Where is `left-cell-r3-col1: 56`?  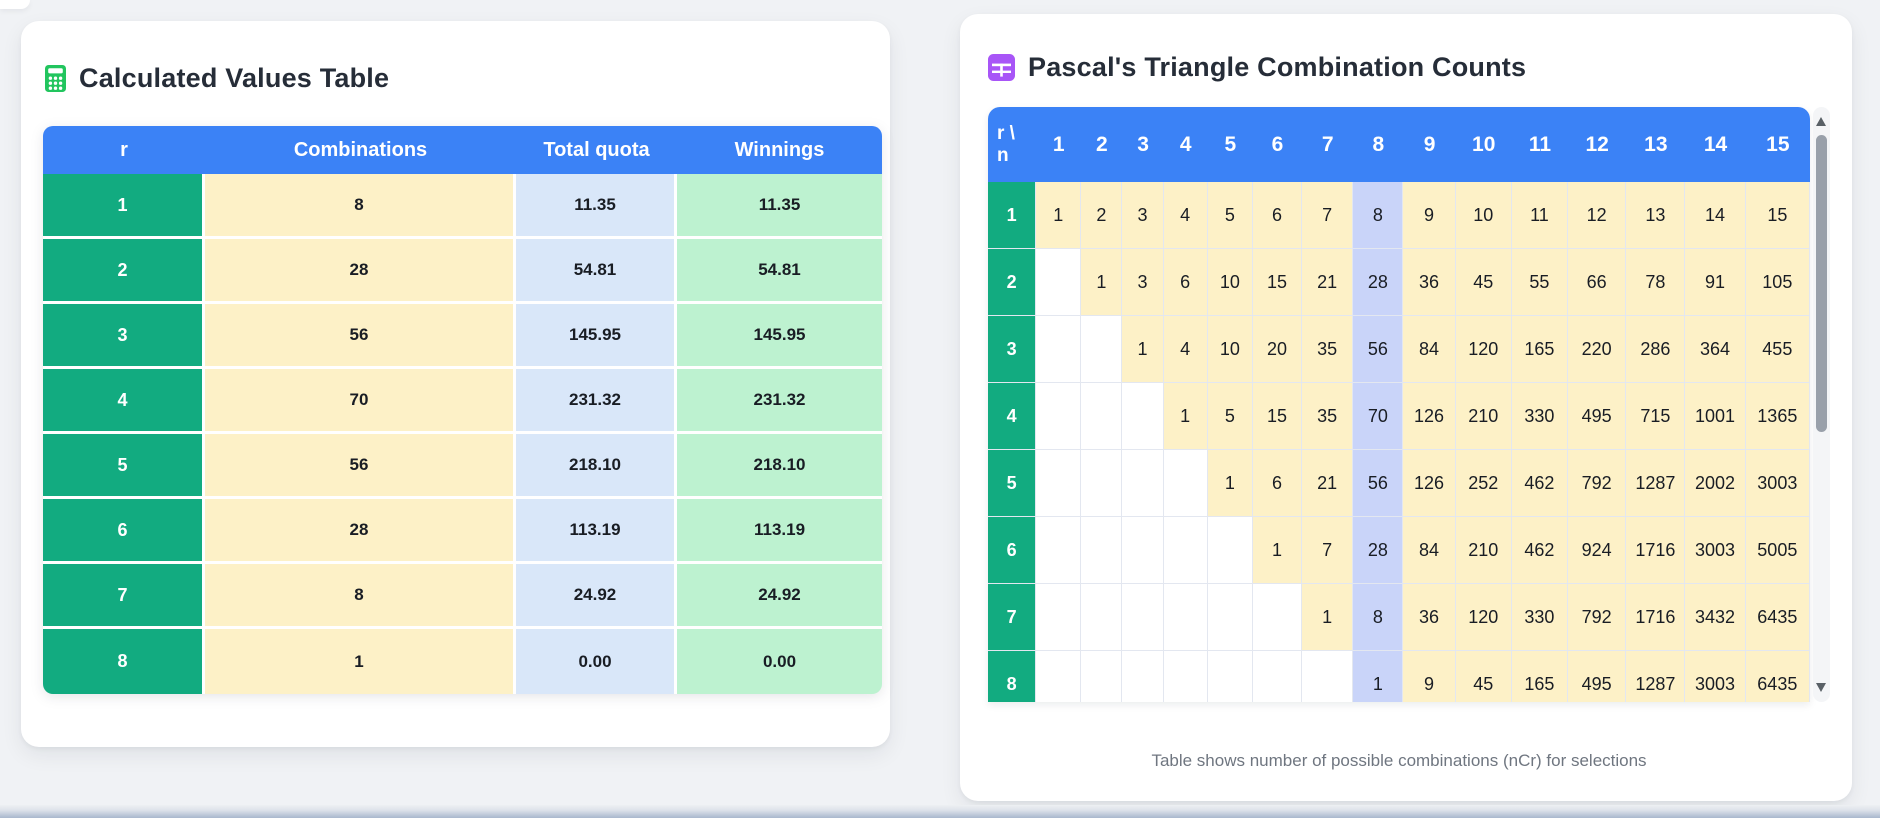 left-cell-r3-col1: 56 is located at coordinates (360, 336).